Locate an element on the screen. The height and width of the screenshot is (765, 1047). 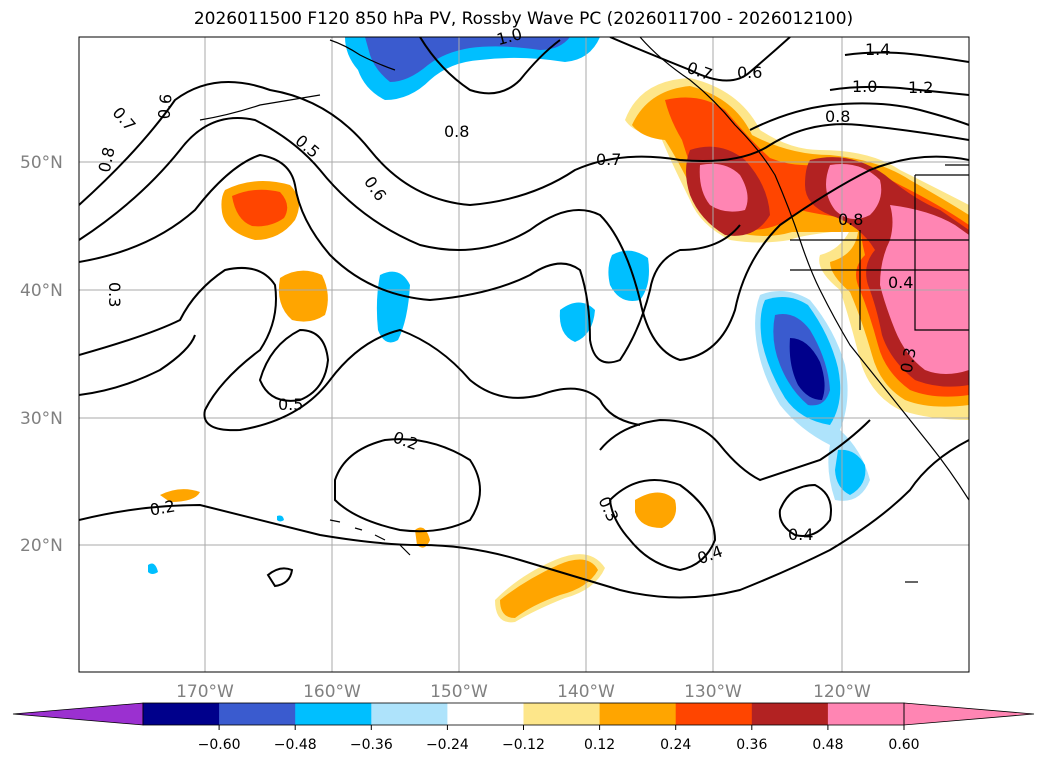
lon-label: 130°W is located at coordinates (713, 692).